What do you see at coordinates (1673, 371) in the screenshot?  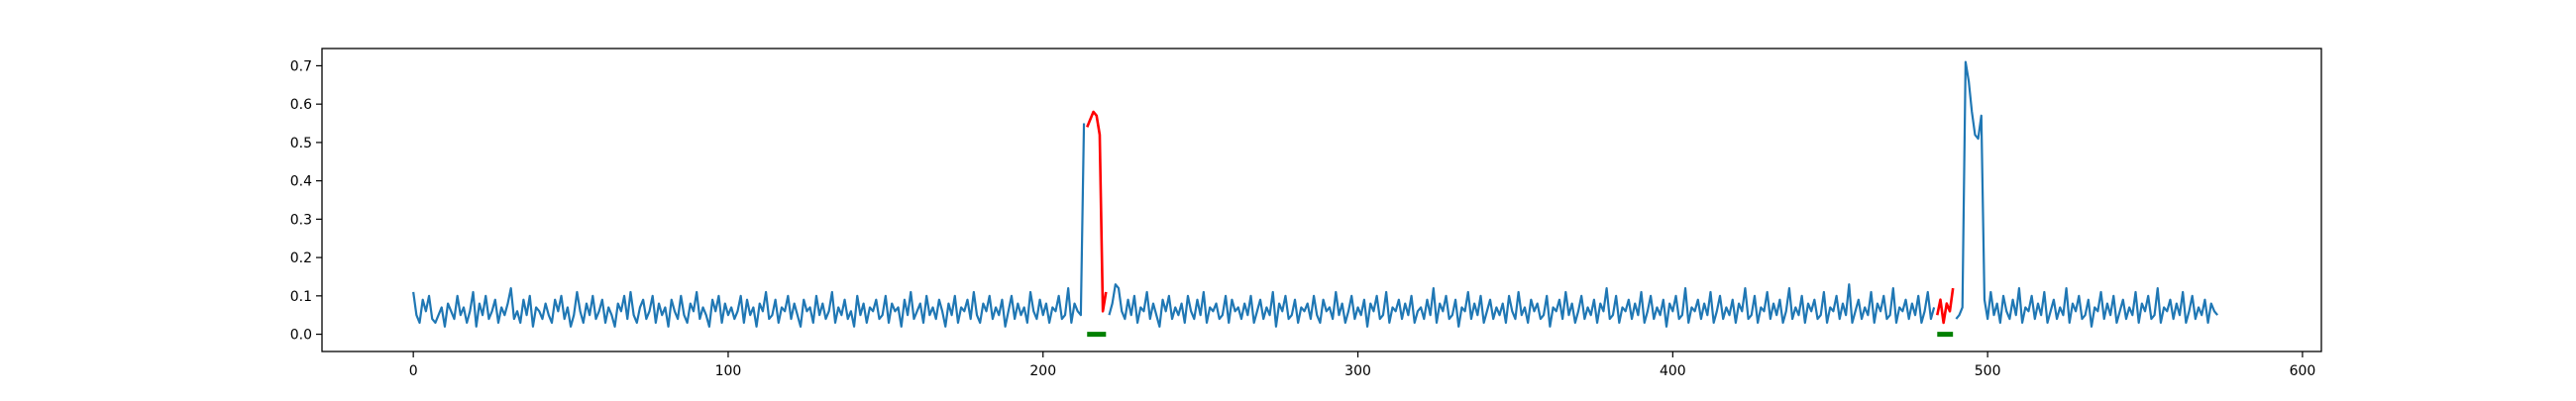 I see `x-tick-label-400: 400` at bounding box center [1673, 371].